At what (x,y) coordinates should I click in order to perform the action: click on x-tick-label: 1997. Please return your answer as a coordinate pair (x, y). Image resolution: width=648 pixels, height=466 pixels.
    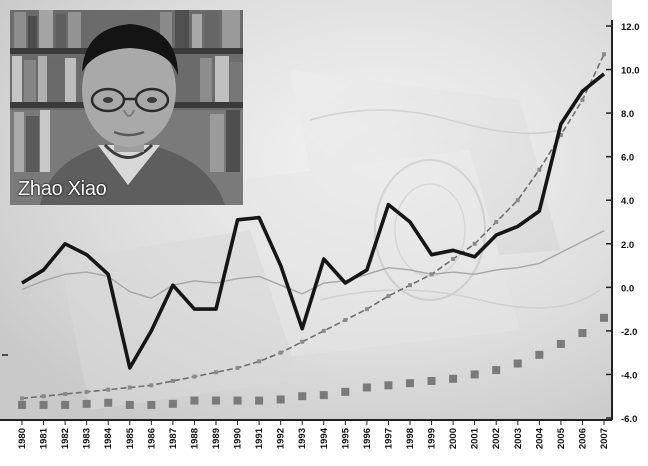
    Looking at the image, I should click on (388, 438).